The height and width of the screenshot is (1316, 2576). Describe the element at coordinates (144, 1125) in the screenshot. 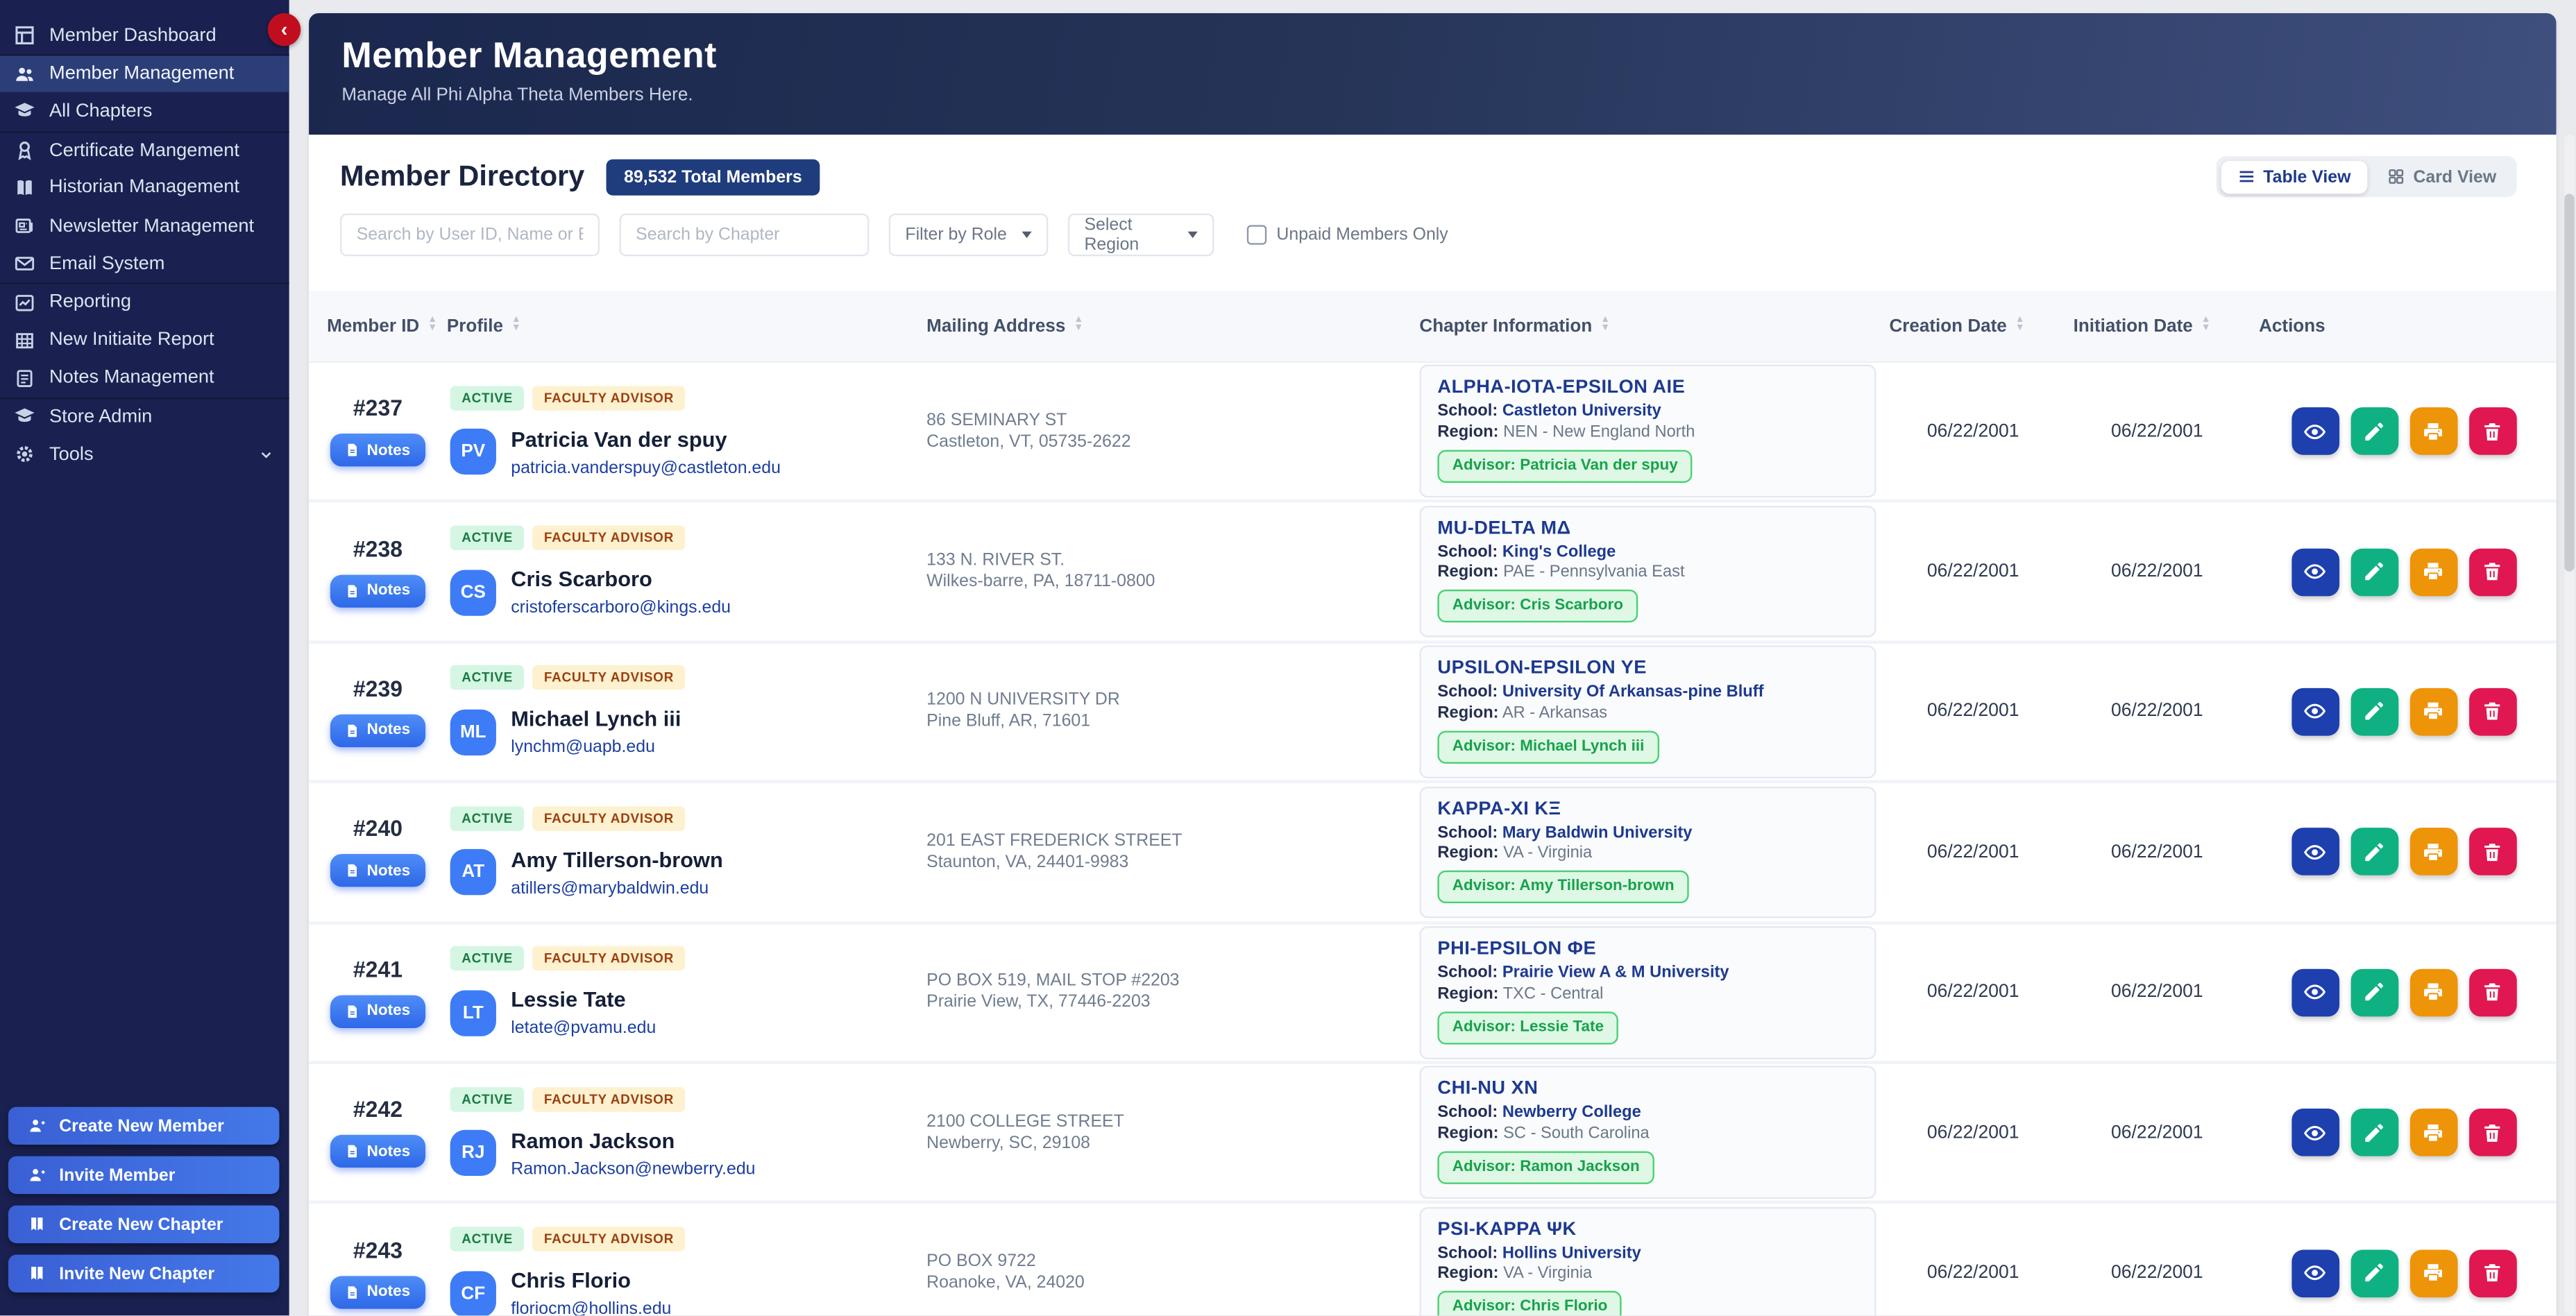

I see `create-new-member-button: Create New Member` at that location.